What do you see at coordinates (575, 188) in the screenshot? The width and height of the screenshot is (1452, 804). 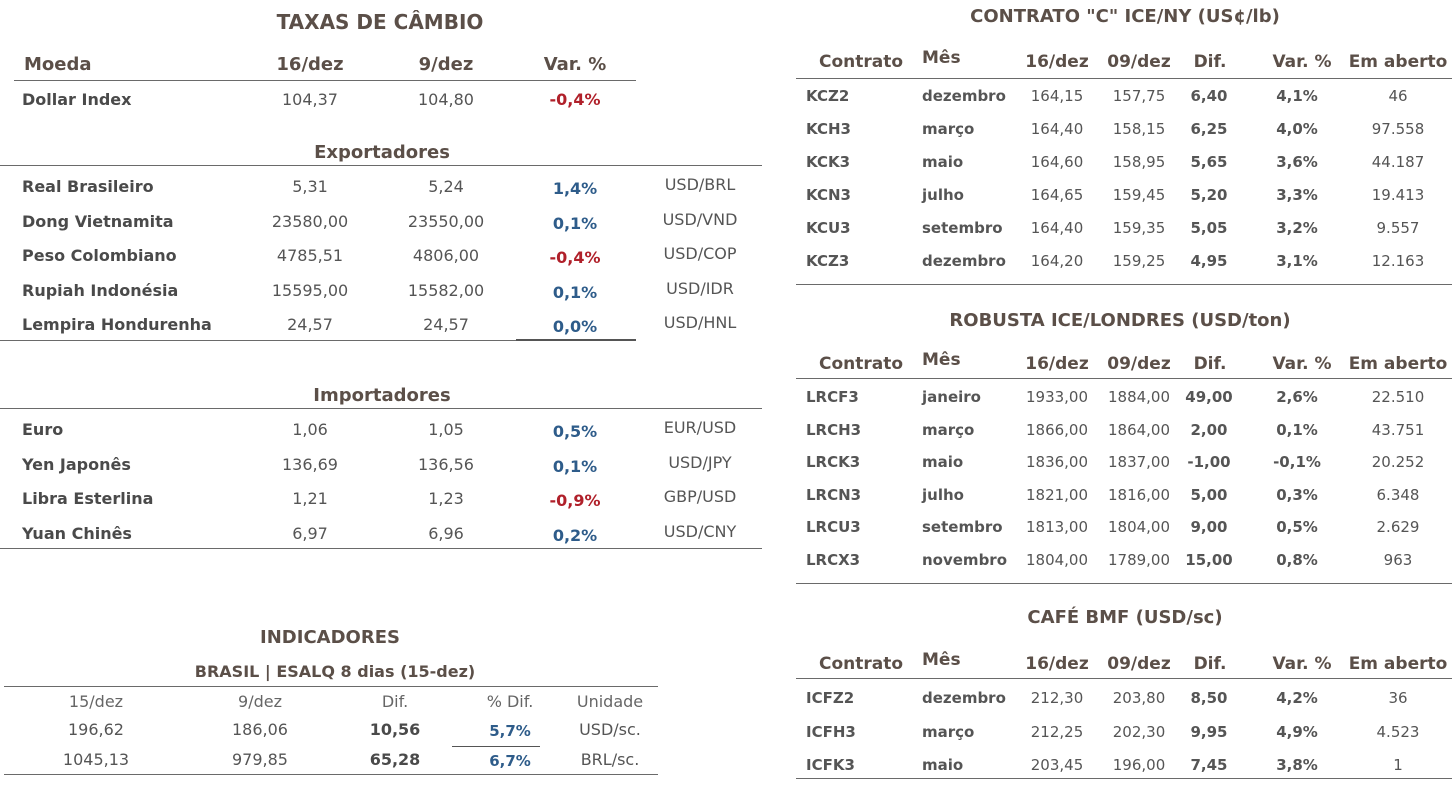 I see `fx-row-var: 1,4%` at bounding box center [575, 188].